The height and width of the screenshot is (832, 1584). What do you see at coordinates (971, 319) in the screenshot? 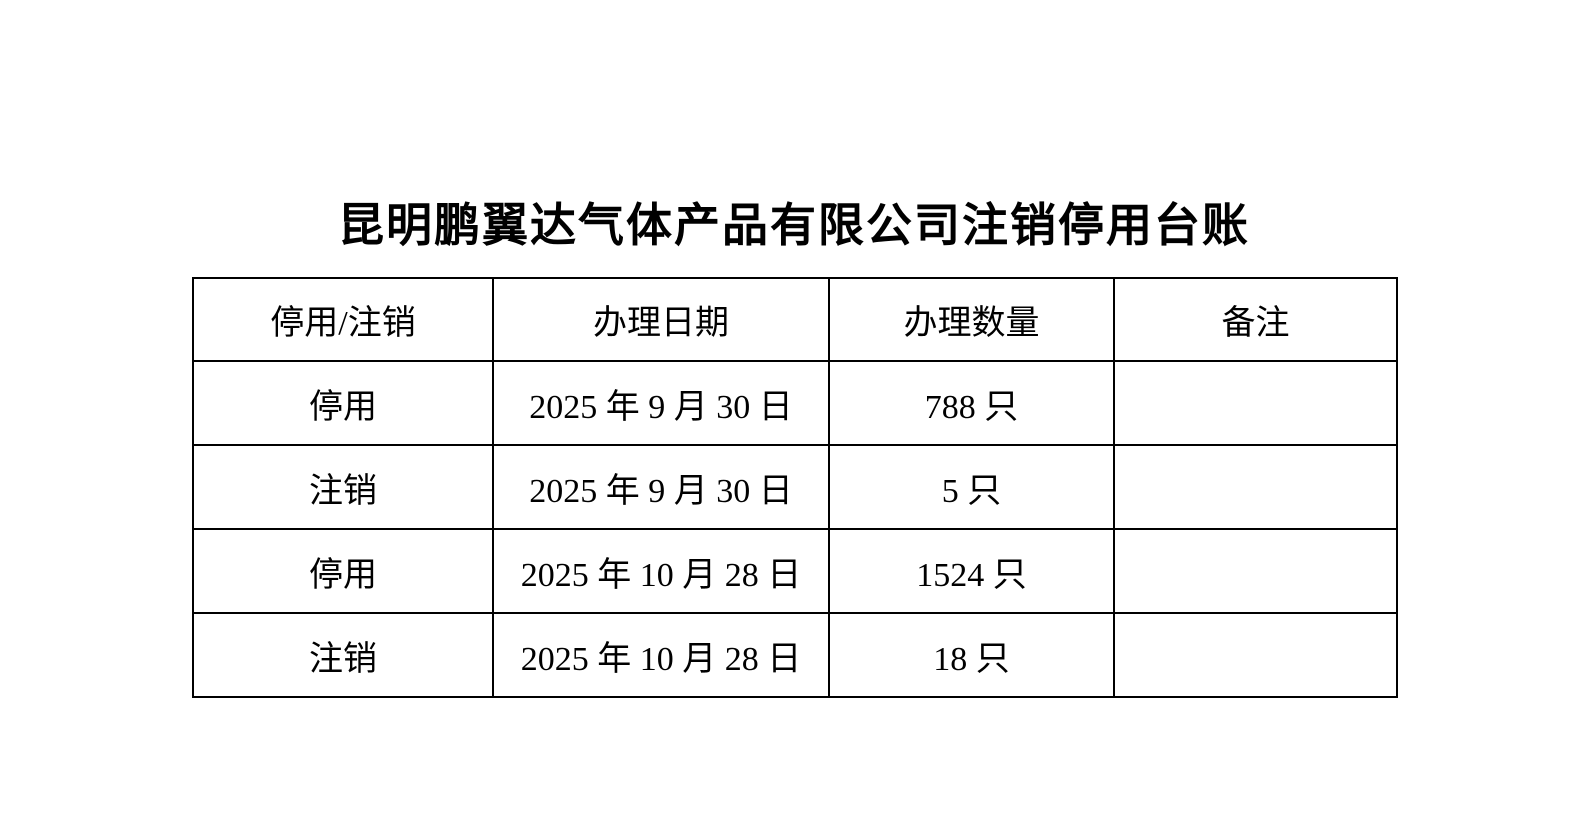
I see `header-cell-quantity: 办理数量` at bounding box center [971, 319].